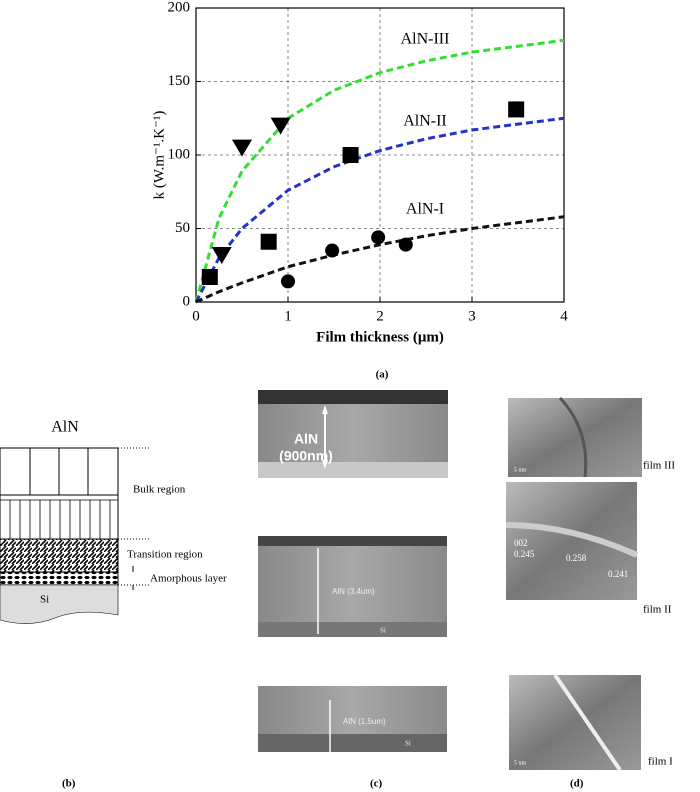 This screenshot has width=700, height=792. I want to click on diagram-title: AlN, so click(65, 427).